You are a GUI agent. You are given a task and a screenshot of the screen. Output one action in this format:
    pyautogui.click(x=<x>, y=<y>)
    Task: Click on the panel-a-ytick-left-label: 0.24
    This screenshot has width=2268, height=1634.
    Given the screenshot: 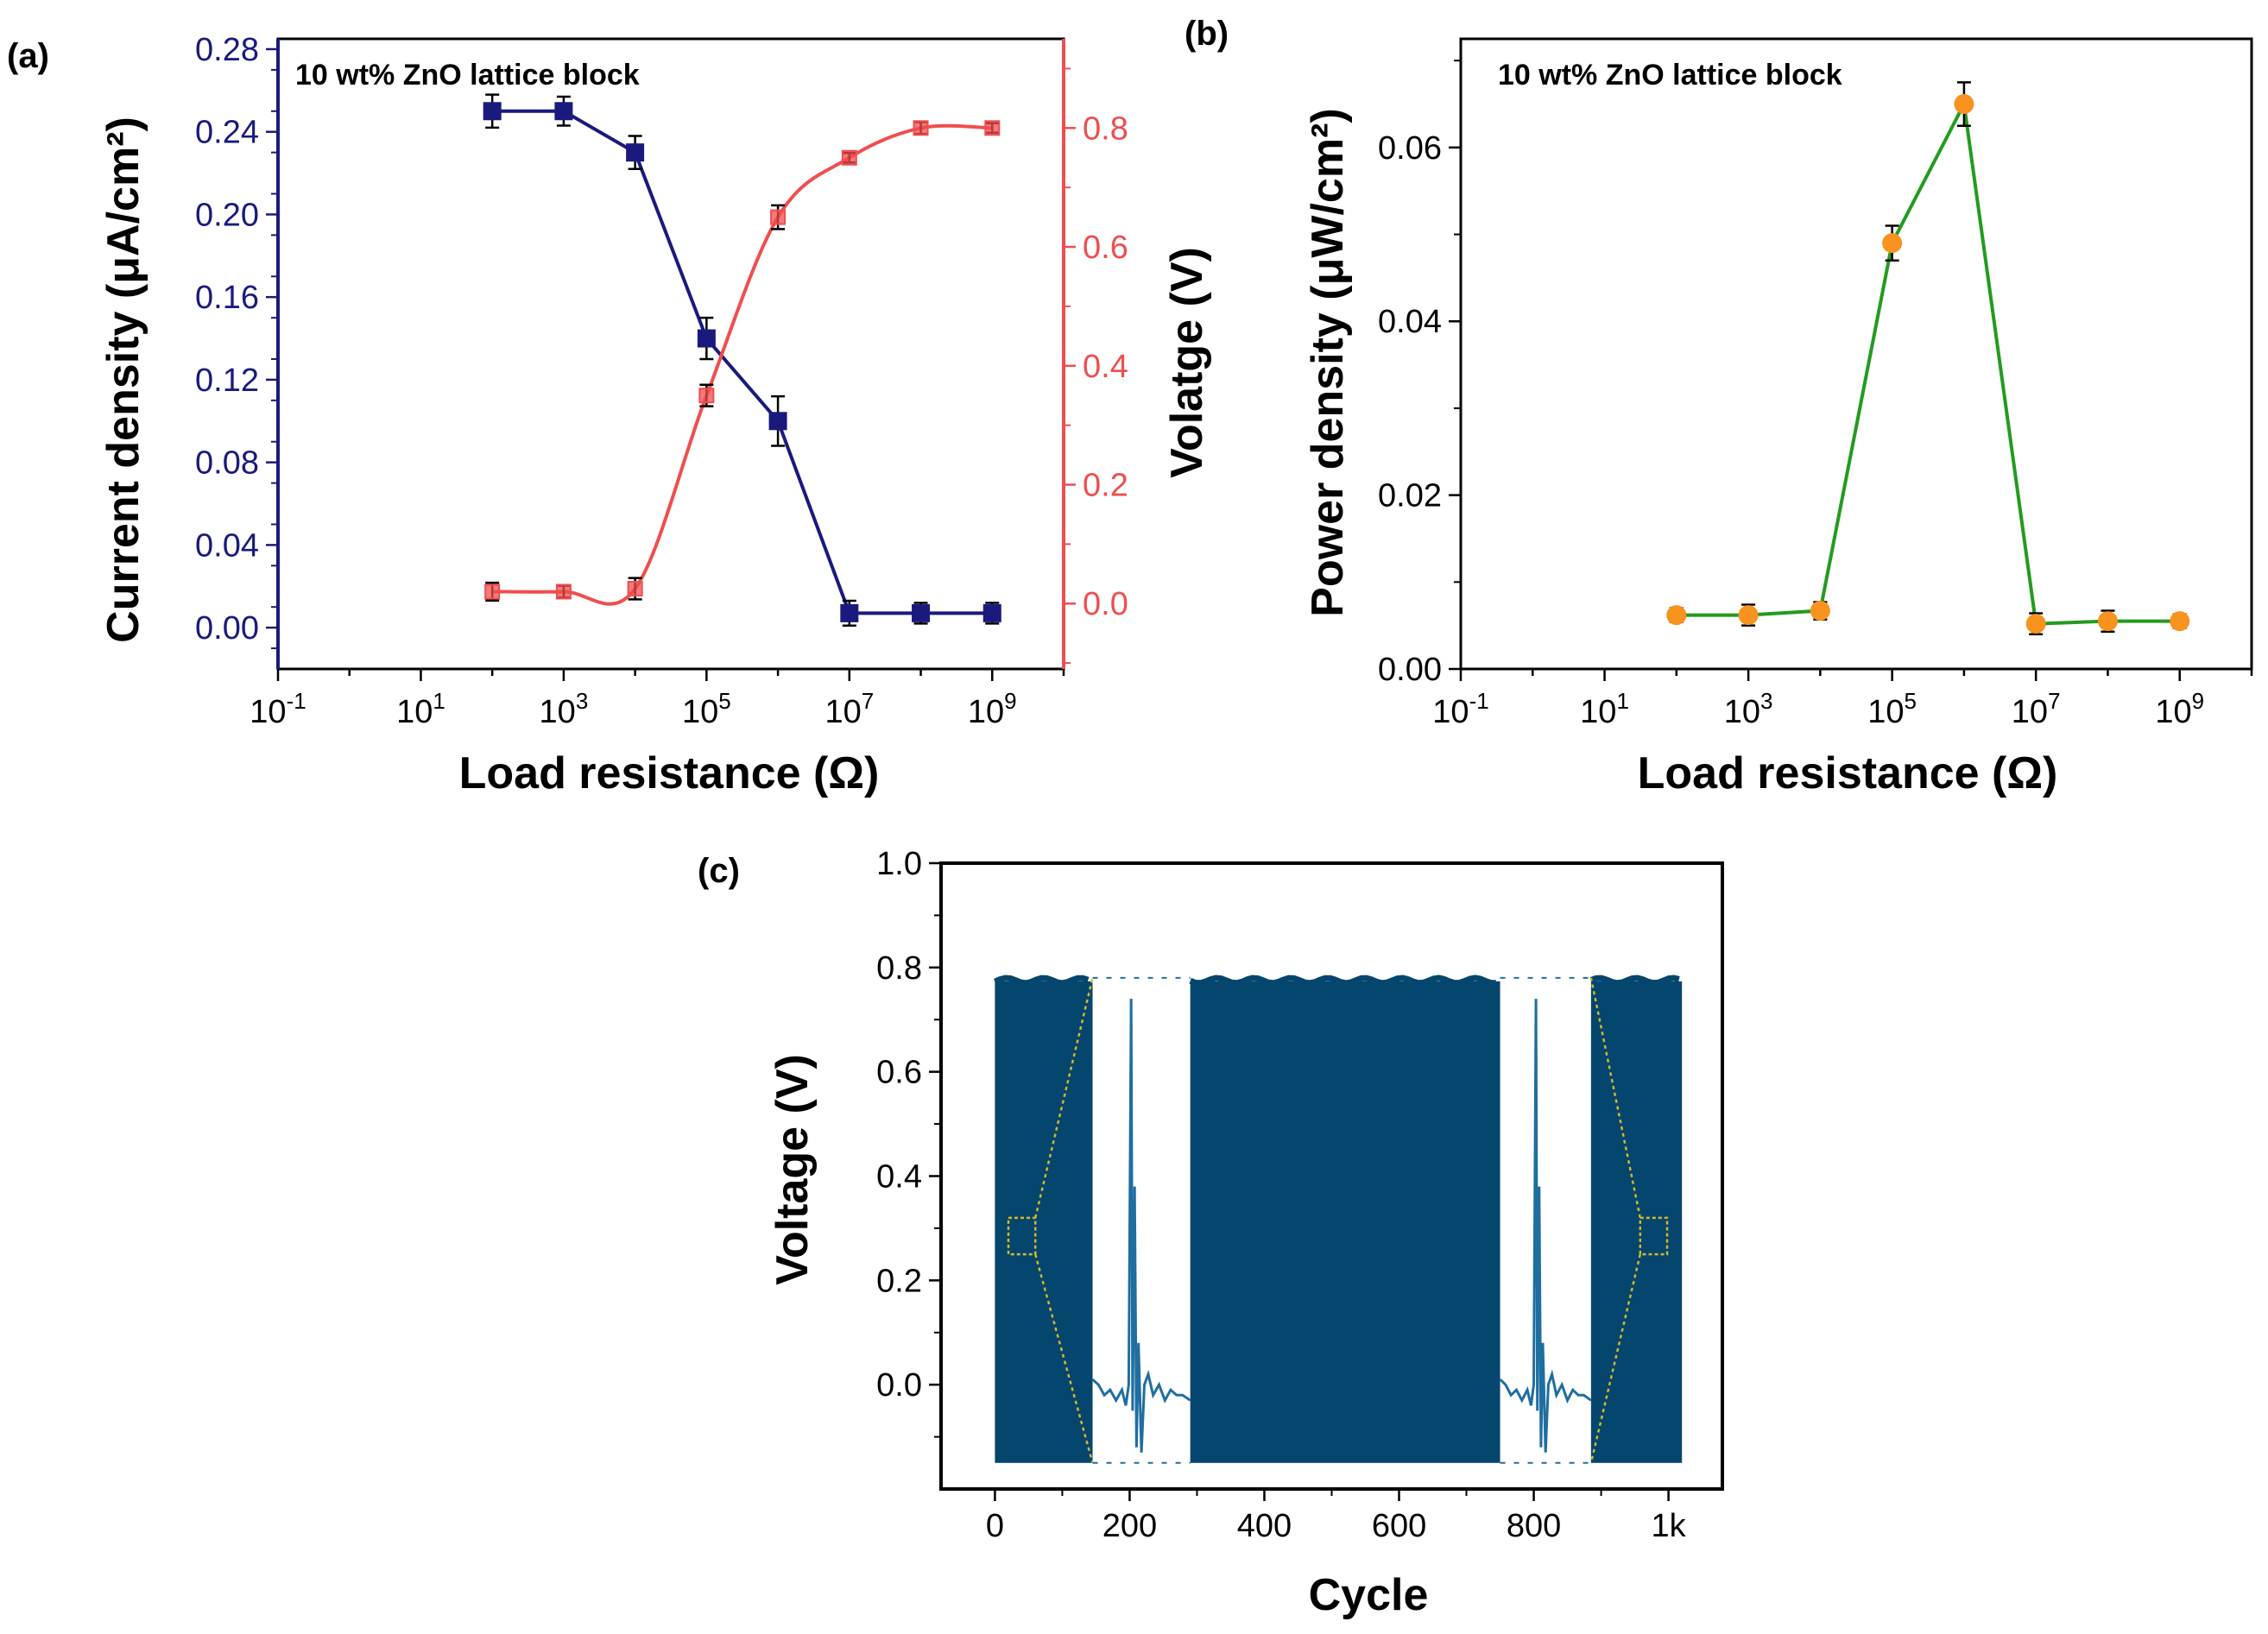 What is the action you would take?
    pyautogui.click(x=227, y=133)
    